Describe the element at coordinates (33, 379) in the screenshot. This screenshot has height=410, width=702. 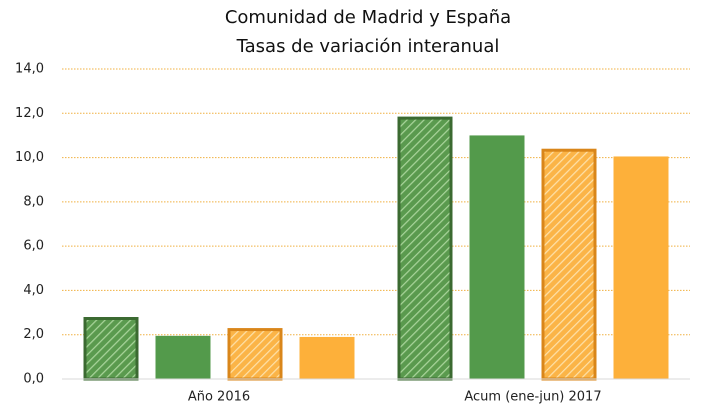
I see `y-tick-label: 0,0` at that location.